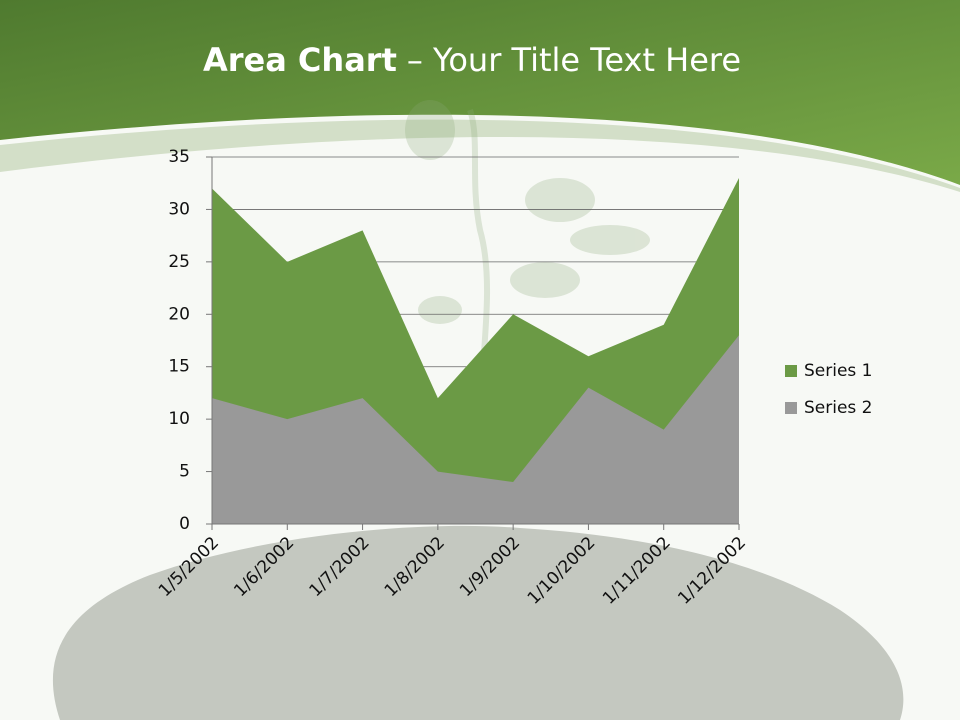  I want to click on plant, so click(527, 310).